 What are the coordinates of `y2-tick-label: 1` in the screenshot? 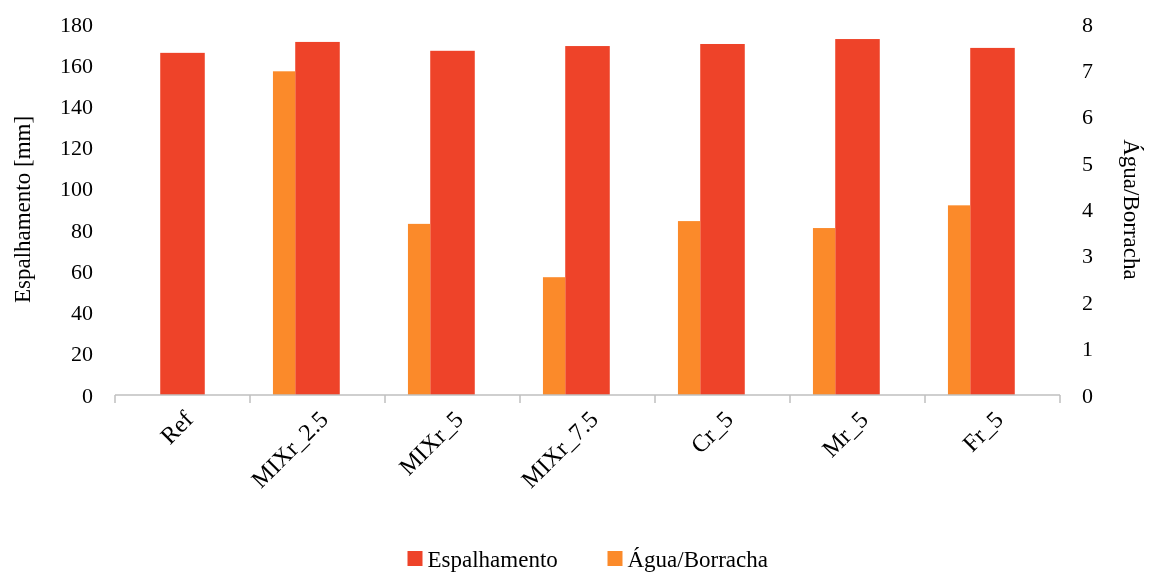 It's located at (1087, 349).